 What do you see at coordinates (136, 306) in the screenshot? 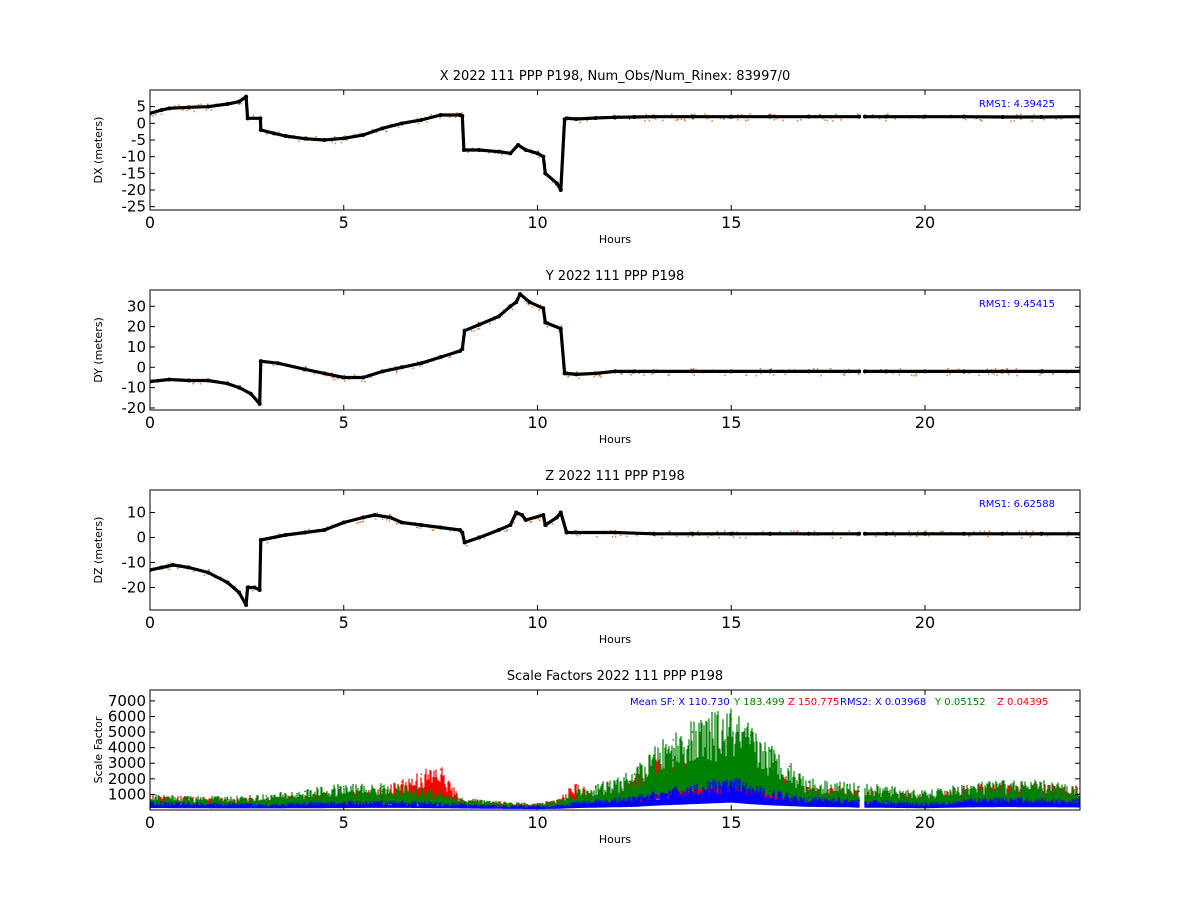
I see `y-tick-label: 30` at bounding box center [136, 306].